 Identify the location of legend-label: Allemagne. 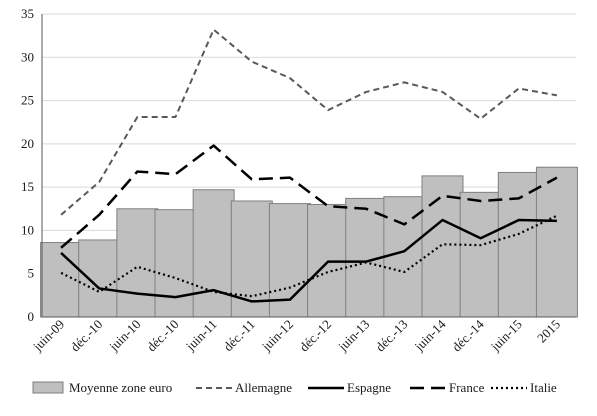
(263, 387).